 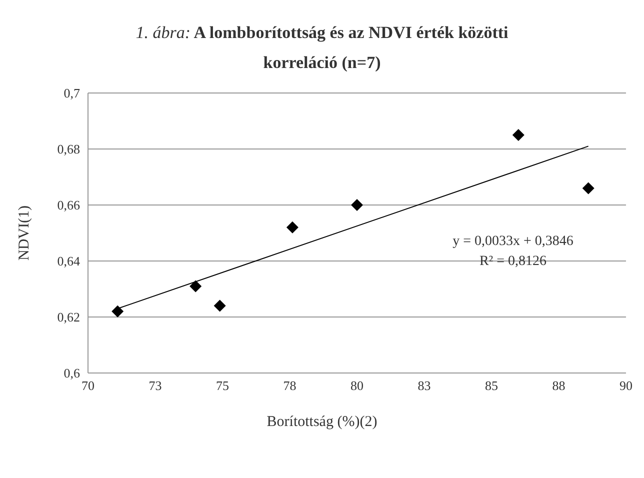 What do you see at coordinates (72, 93) in the screenshot?
I see `y-tick-label: 0,7` at bounding box center [72, 93].